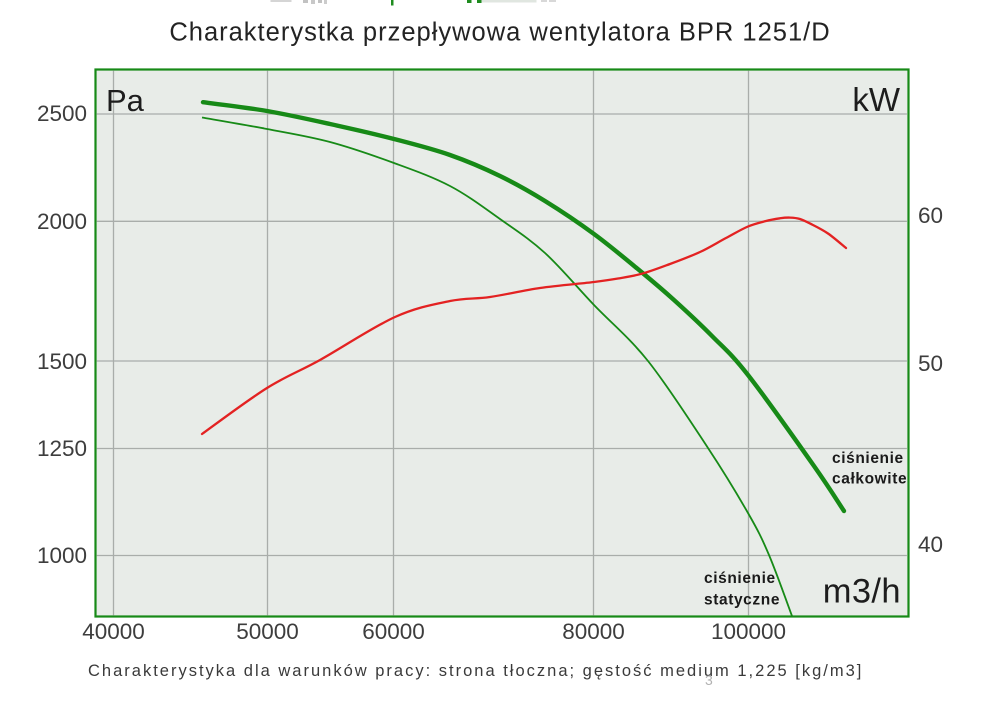 This screenshot has width=1000, height=706. Describe the element at coordinates (930, 544) in the screenshot. I see `svg-text: 40` at that location.